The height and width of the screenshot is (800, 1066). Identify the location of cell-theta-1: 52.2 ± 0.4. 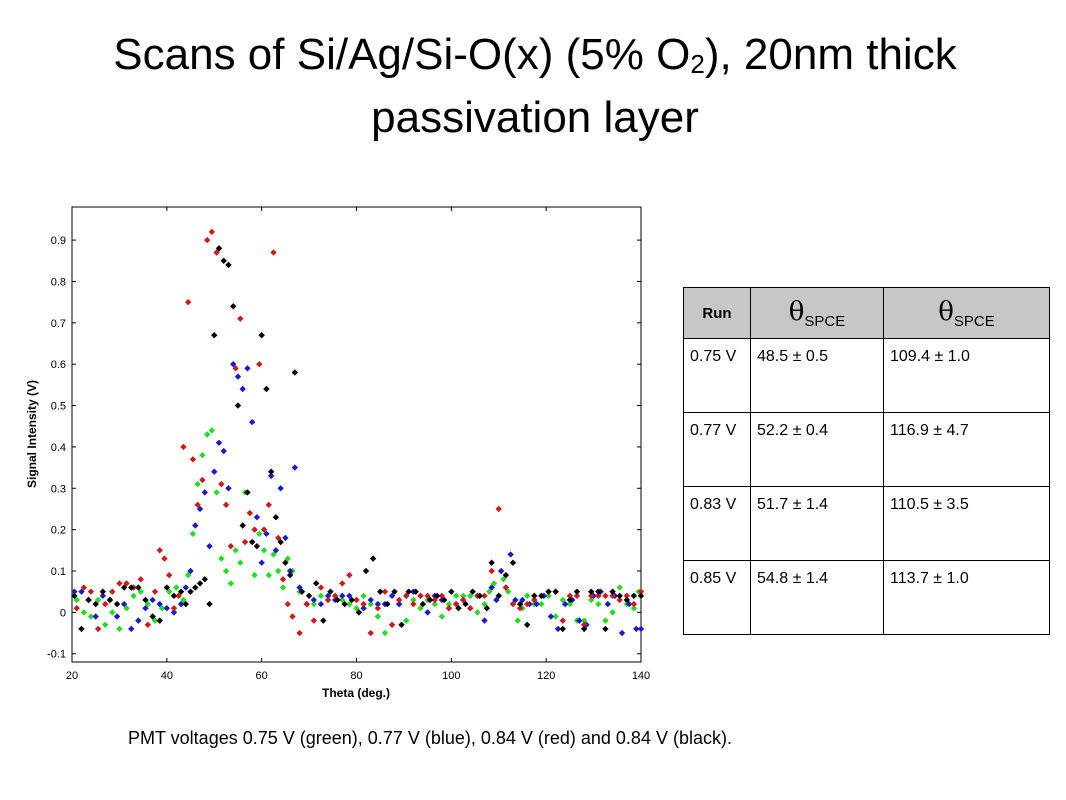
(817, 449).